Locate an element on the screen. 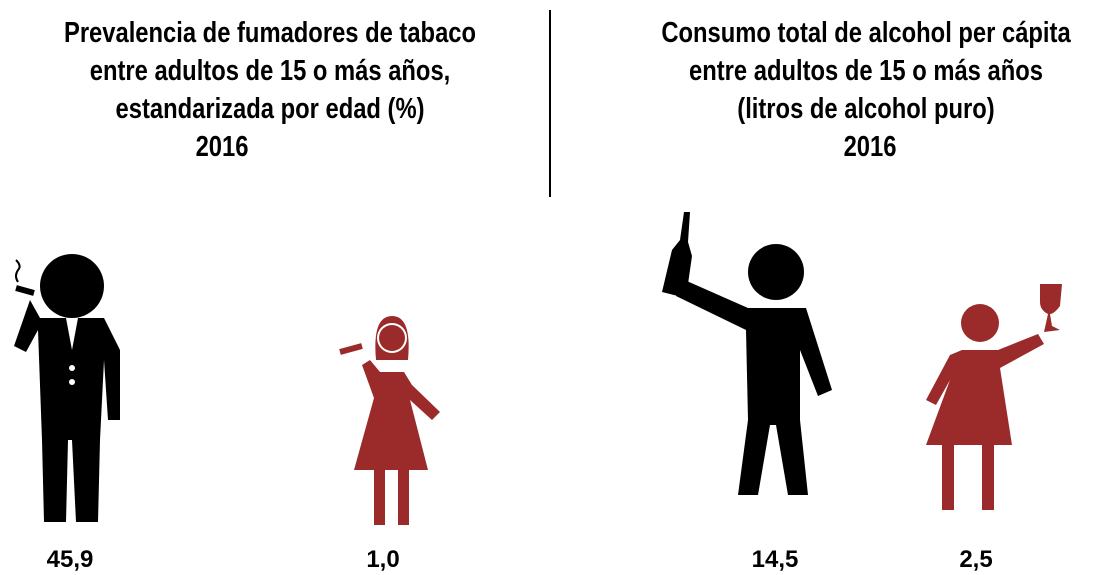 This screenshot has width=1102, height=575. title-line: entre adultos de 15 o más años is located at coordinates (866, 70).